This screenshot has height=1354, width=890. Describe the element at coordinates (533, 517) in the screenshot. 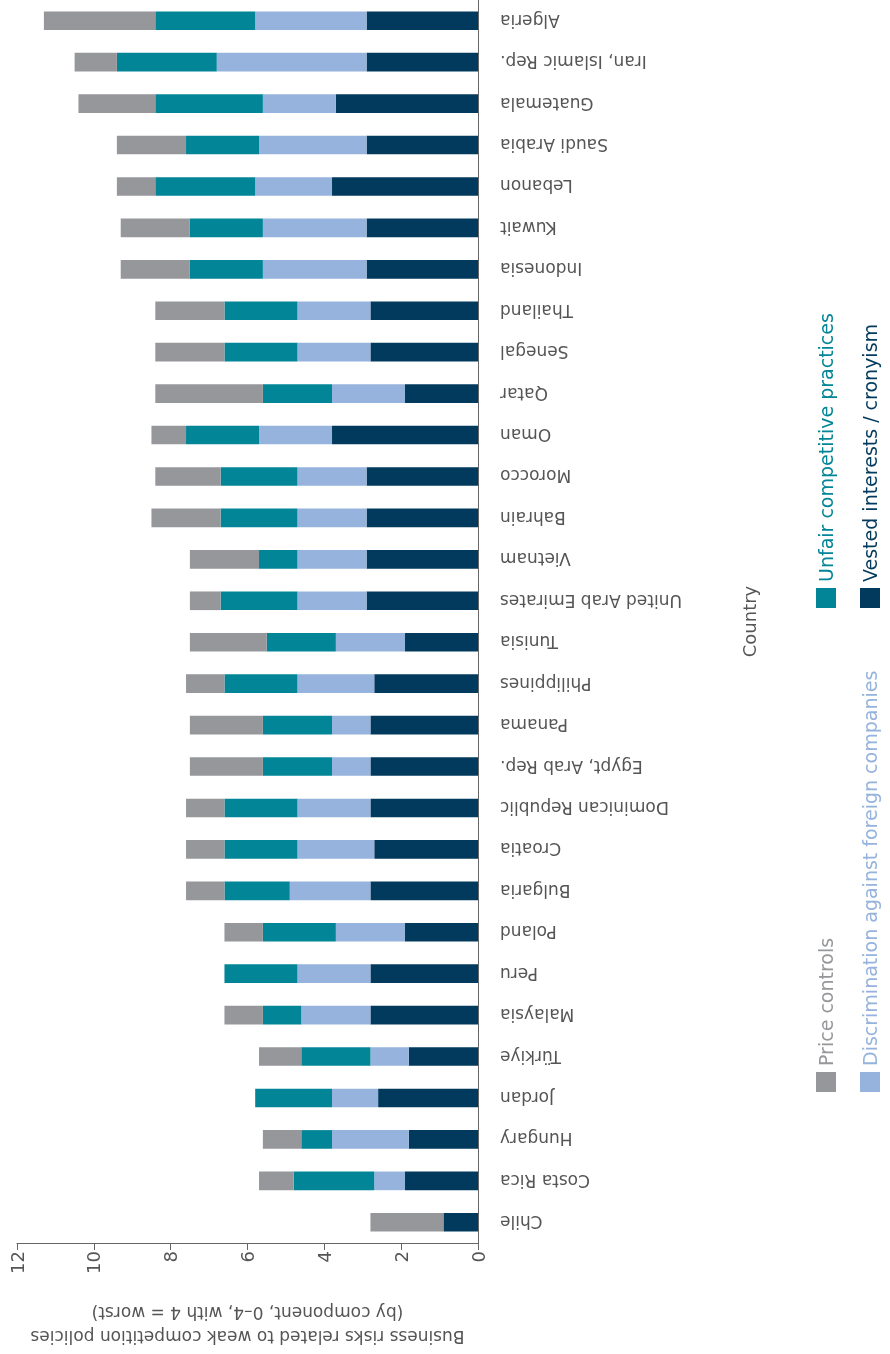

I see `y-tick-label: Bahrain` at that location.